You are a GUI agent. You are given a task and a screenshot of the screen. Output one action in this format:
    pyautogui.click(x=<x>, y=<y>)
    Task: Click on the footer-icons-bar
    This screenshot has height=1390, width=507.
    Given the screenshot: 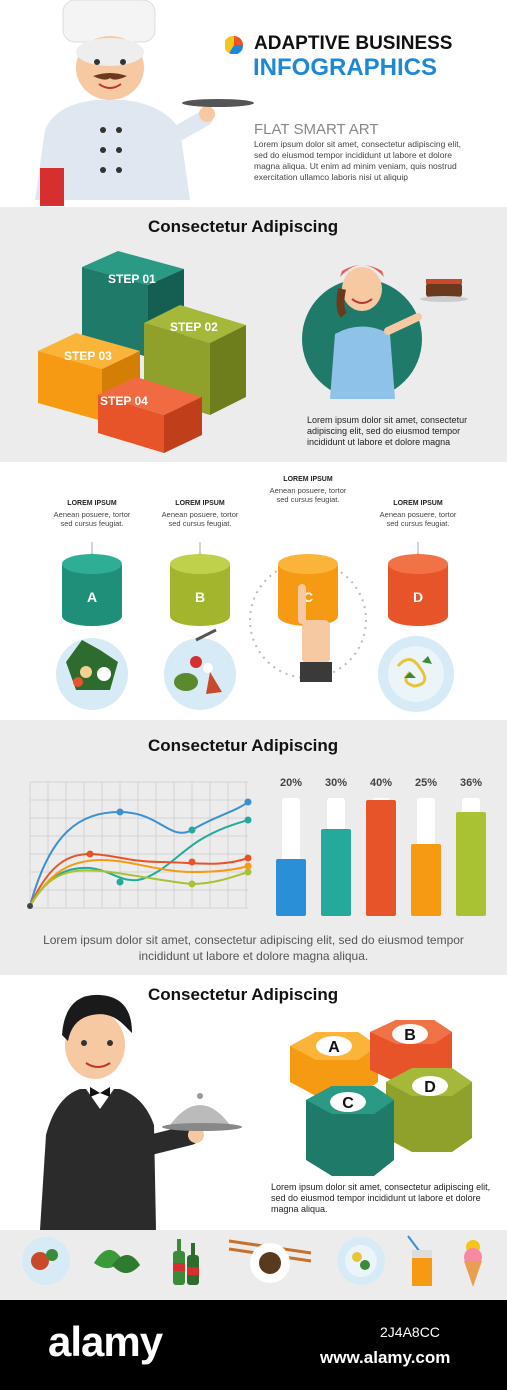 What is the action you would take?
    pyautogui.click(x=253, y=1265)
    